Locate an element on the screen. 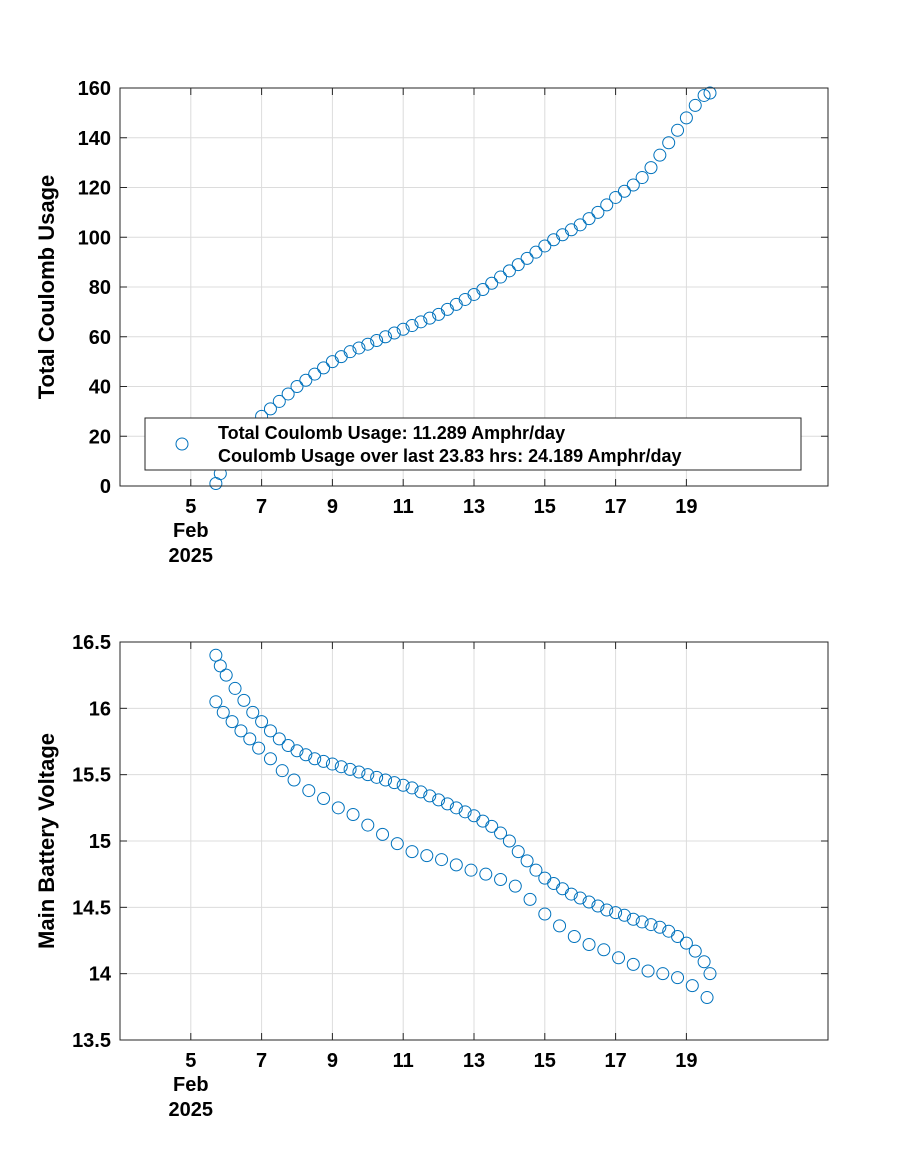  x-tick-label: 5 is located at coordinates (190, 1061).